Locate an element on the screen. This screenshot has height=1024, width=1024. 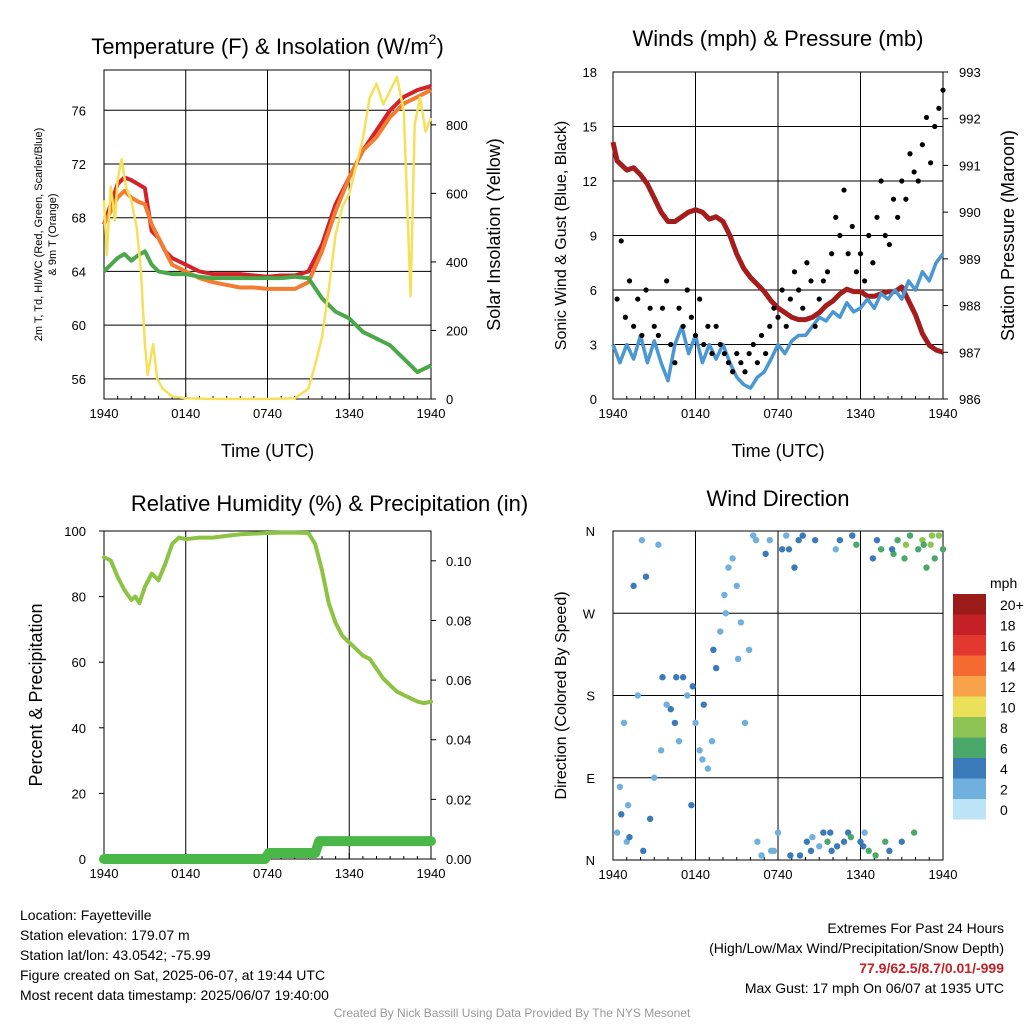
legend-label: 18 is located at coordinates (1008, 626).